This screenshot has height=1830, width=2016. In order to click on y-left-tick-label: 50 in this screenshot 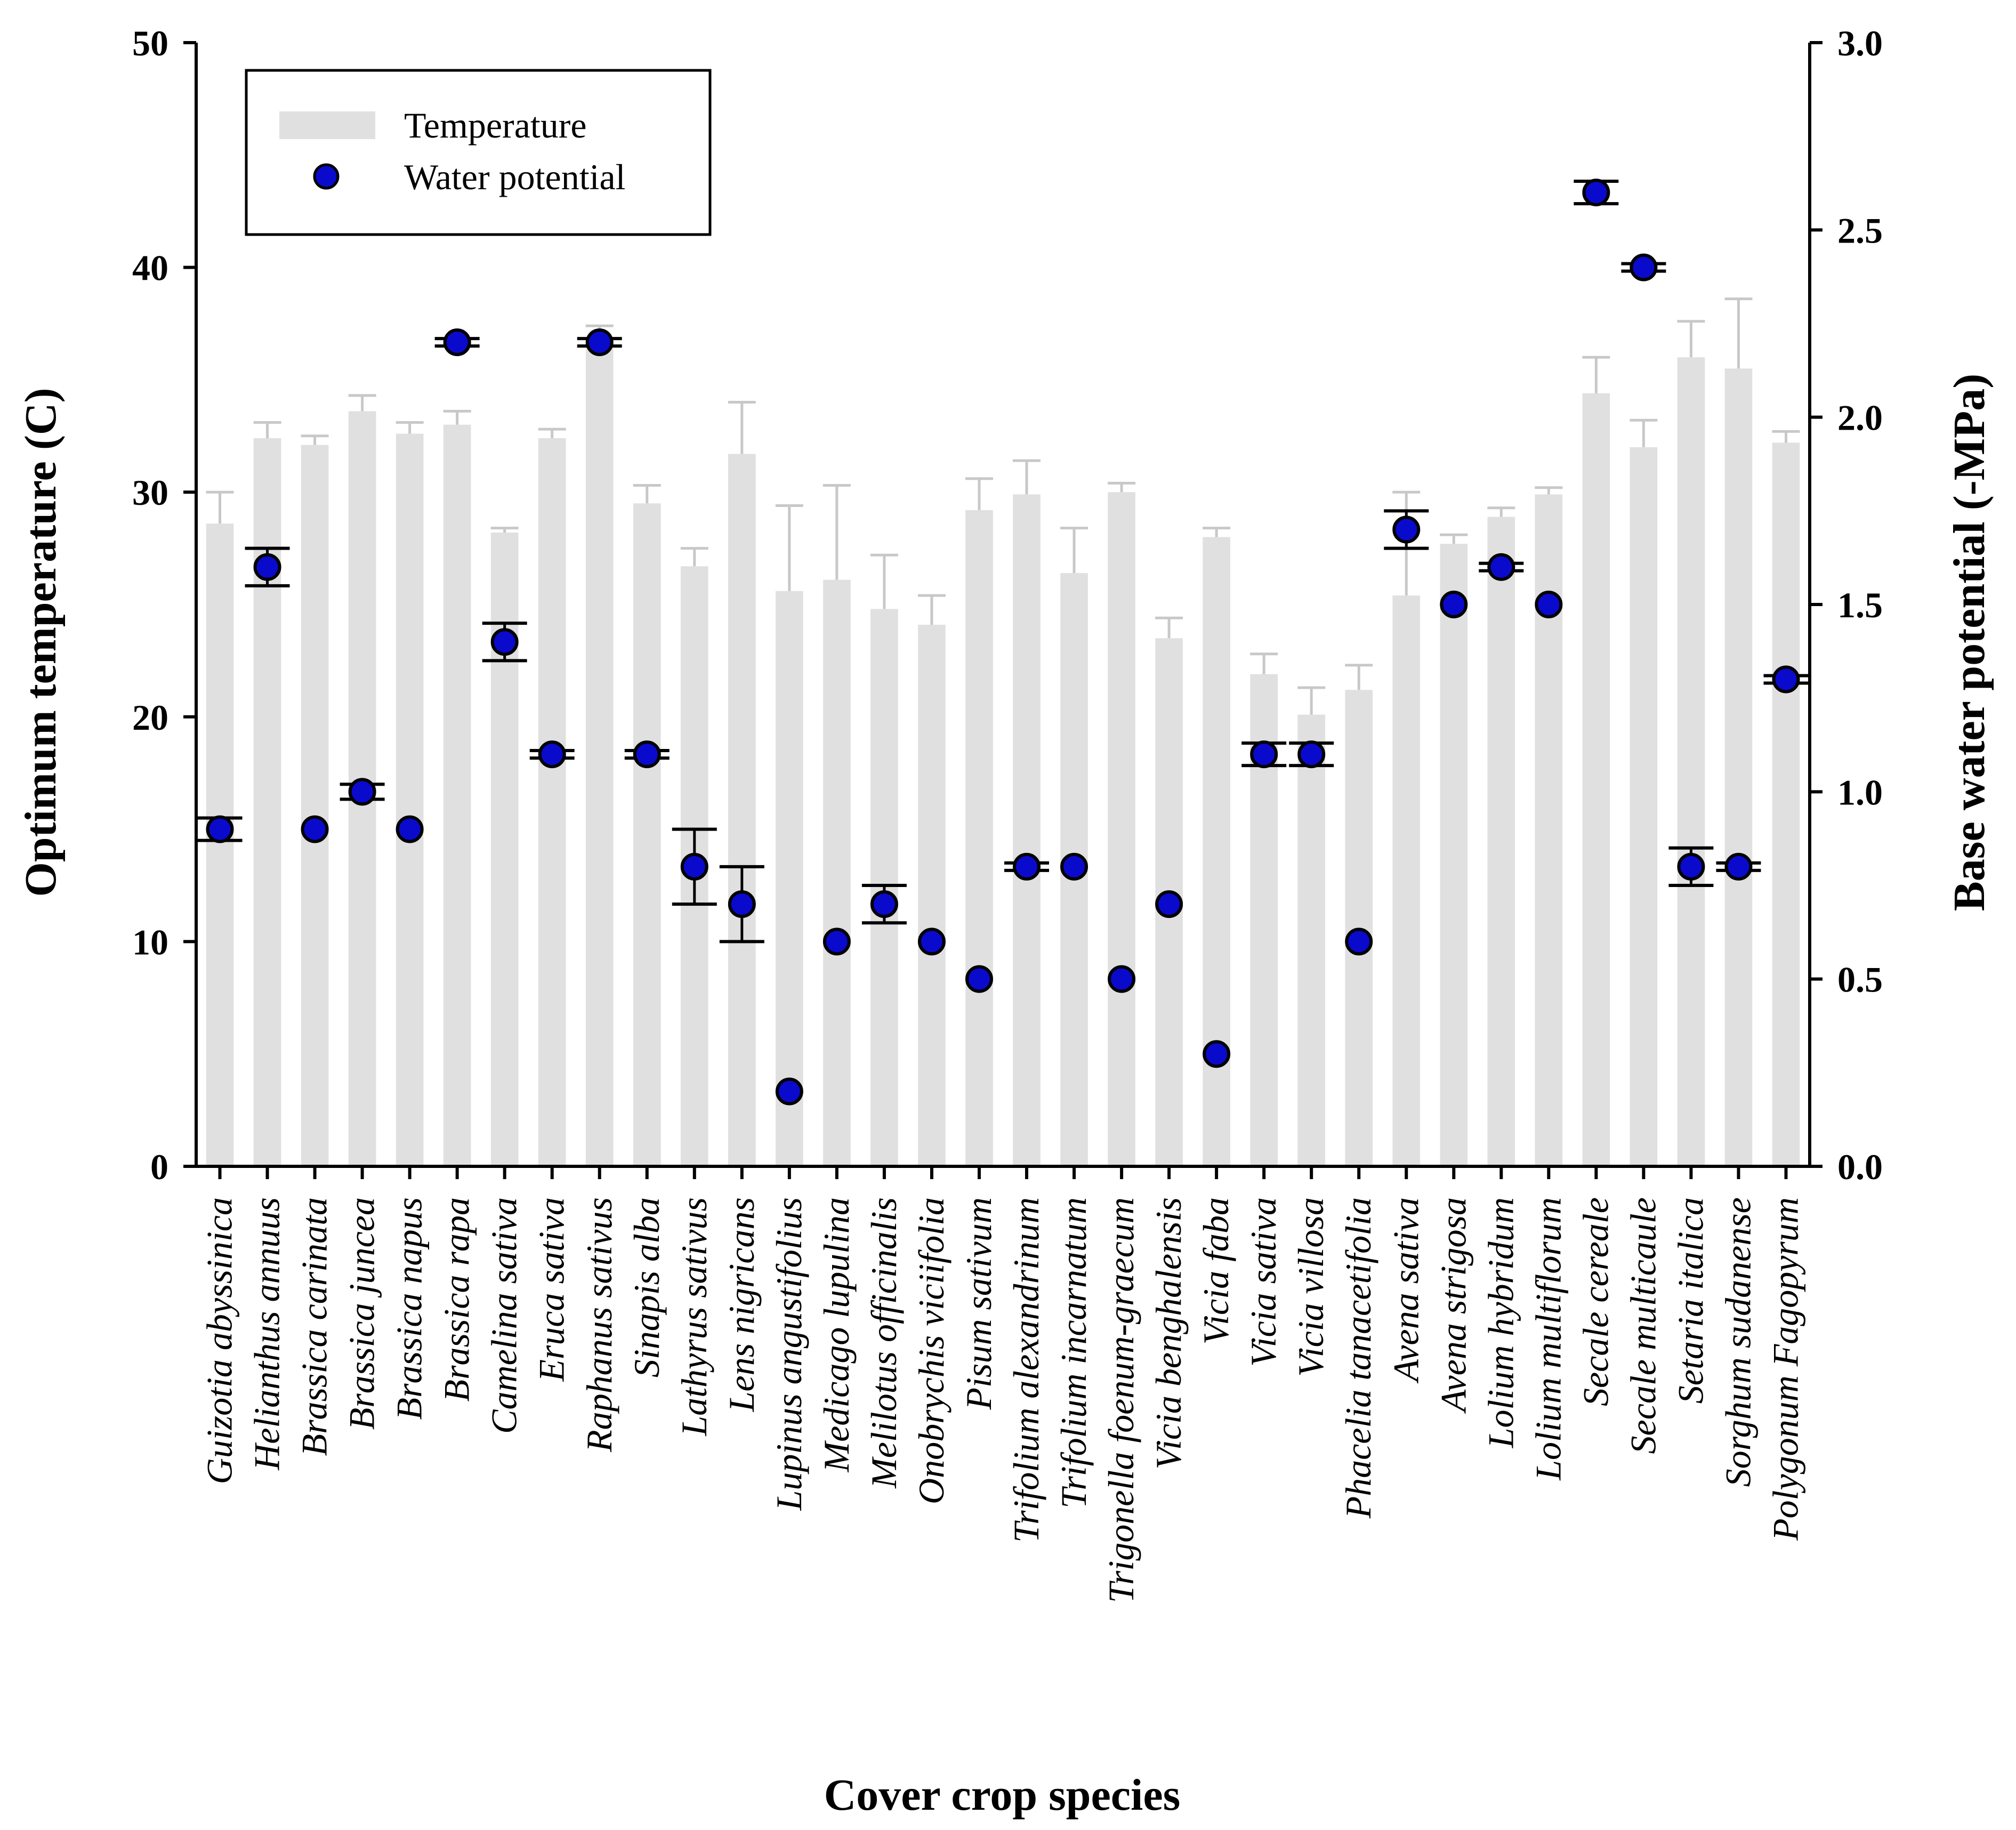, I will do `click(150, 43)`.